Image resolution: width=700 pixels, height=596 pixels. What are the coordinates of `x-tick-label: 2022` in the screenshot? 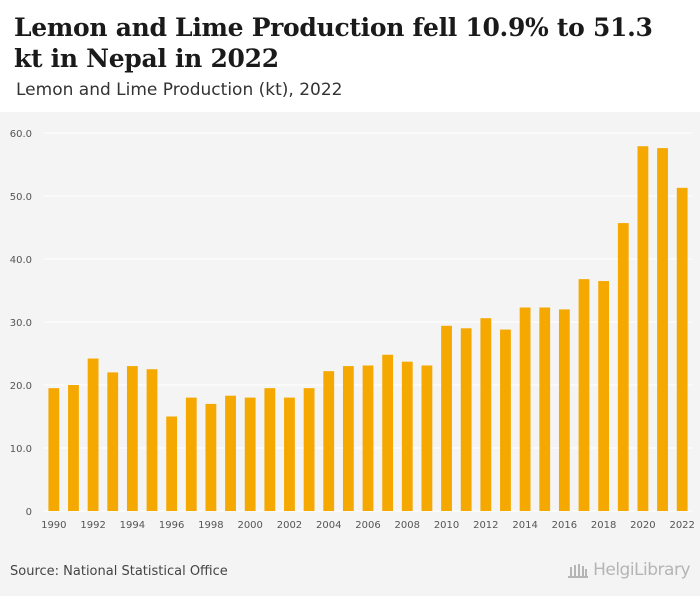 It's located at (681, 525).